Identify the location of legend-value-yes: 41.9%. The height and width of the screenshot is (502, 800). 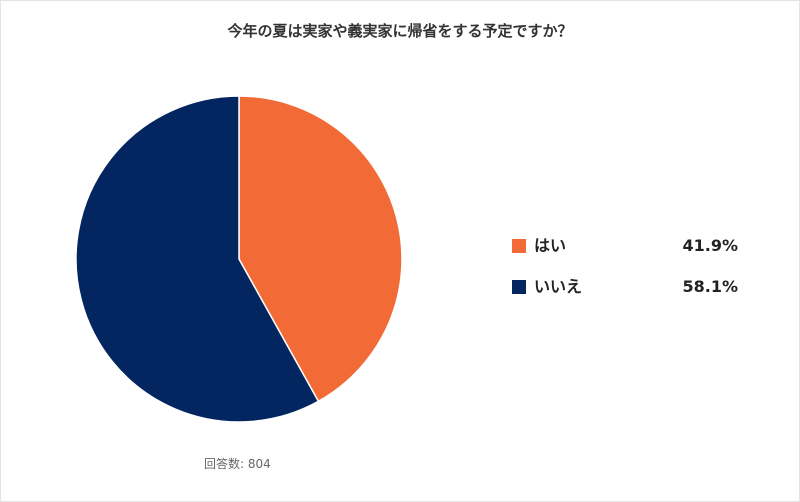
(710, 245).